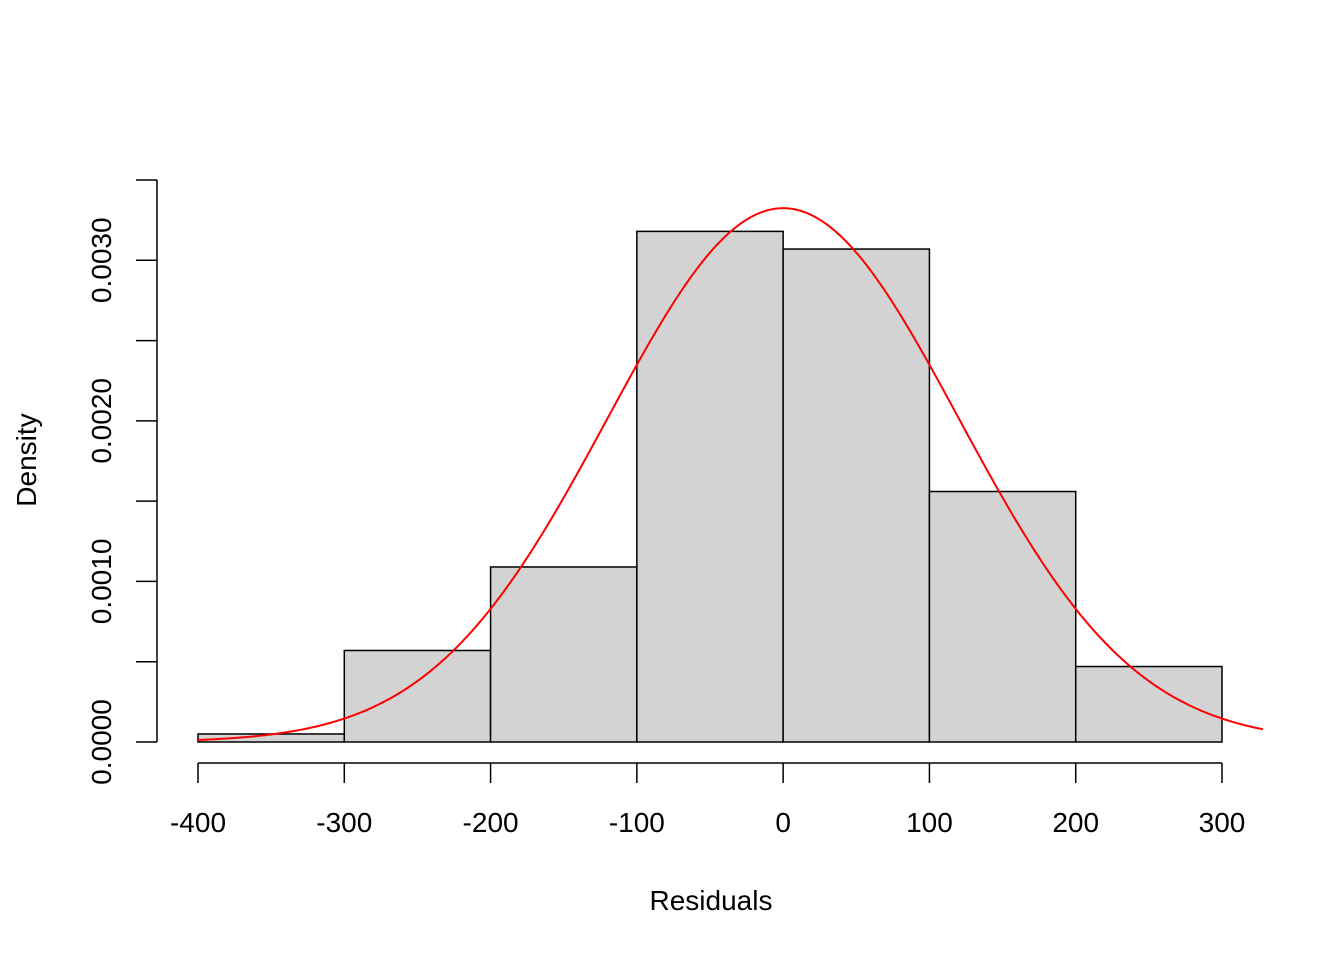  What do you see at coordinates (101, 260) in the screenshot?
I see `y-tick-label: 0.0030` at bounding box center [101, 260].